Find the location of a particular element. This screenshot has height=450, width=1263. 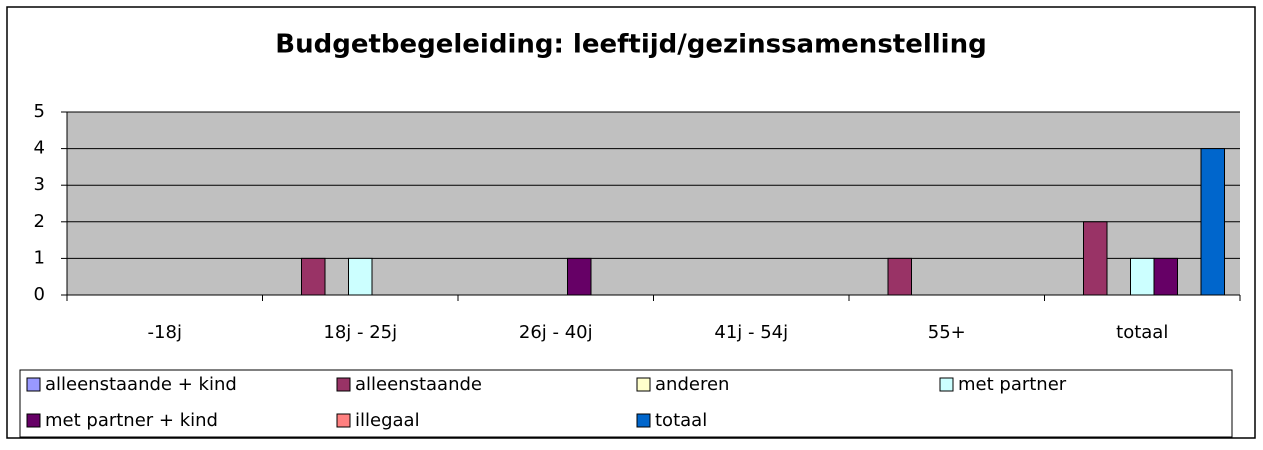

legend-label: met partner is located at coordinates (1012, 384).